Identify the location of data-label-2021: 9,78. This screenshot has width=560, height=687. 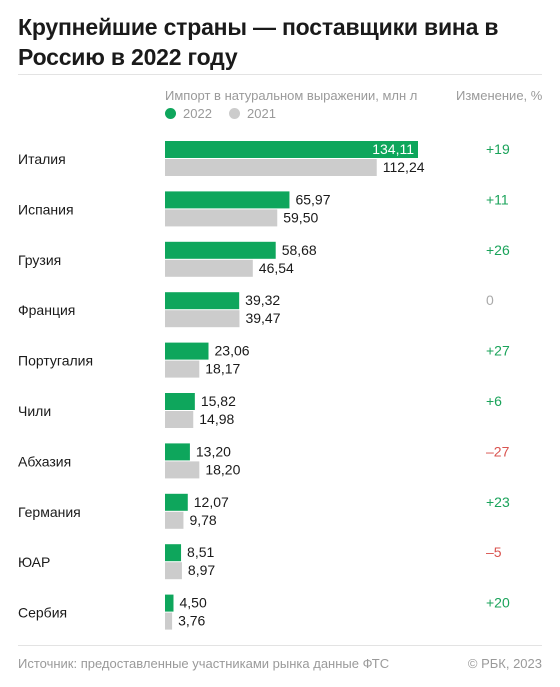
(202, 520).